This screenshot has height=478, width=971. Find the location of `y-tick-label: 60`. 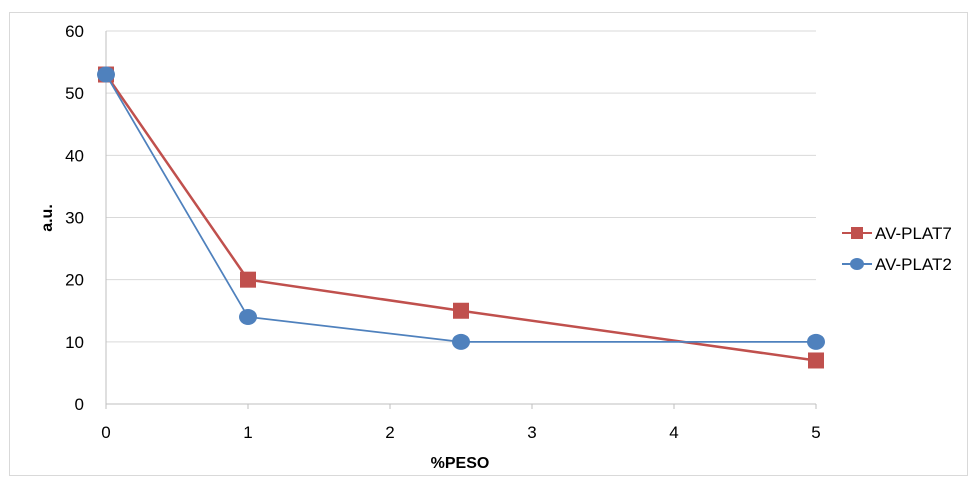

y-tick-label: 60 is located at coordinates (74, 31).